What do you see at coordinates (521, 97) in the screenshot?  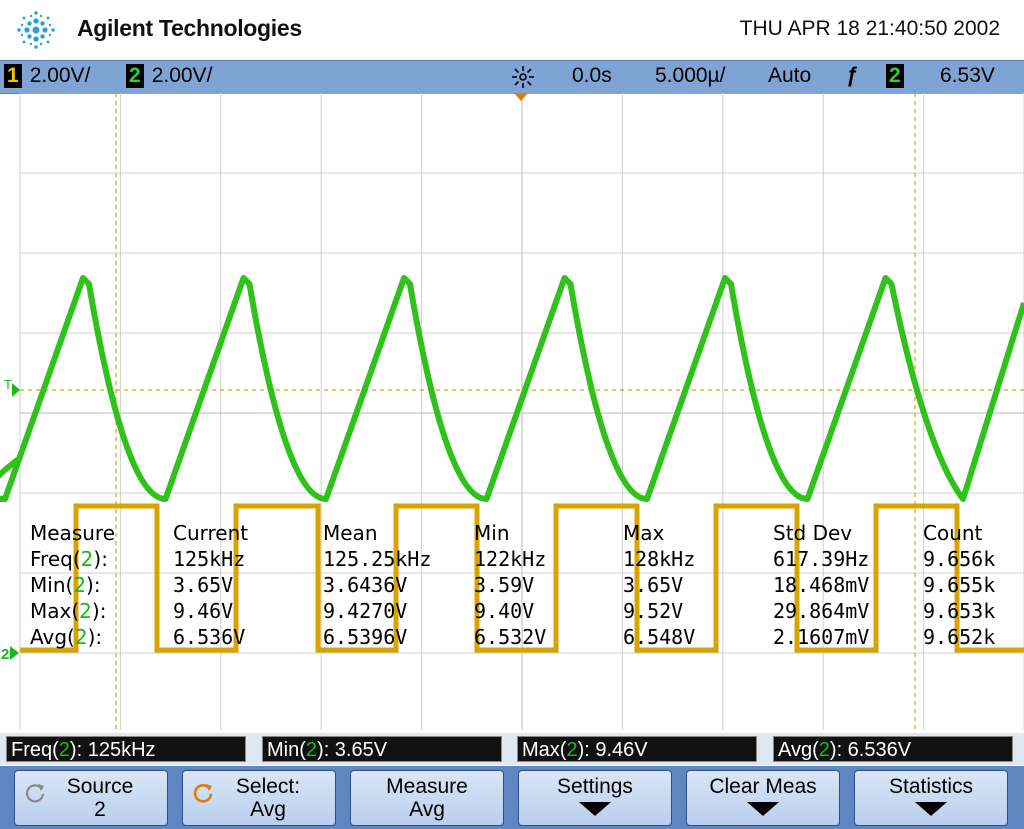 I see `trigger-position-marker-icon` at bounding box center [521, 97].